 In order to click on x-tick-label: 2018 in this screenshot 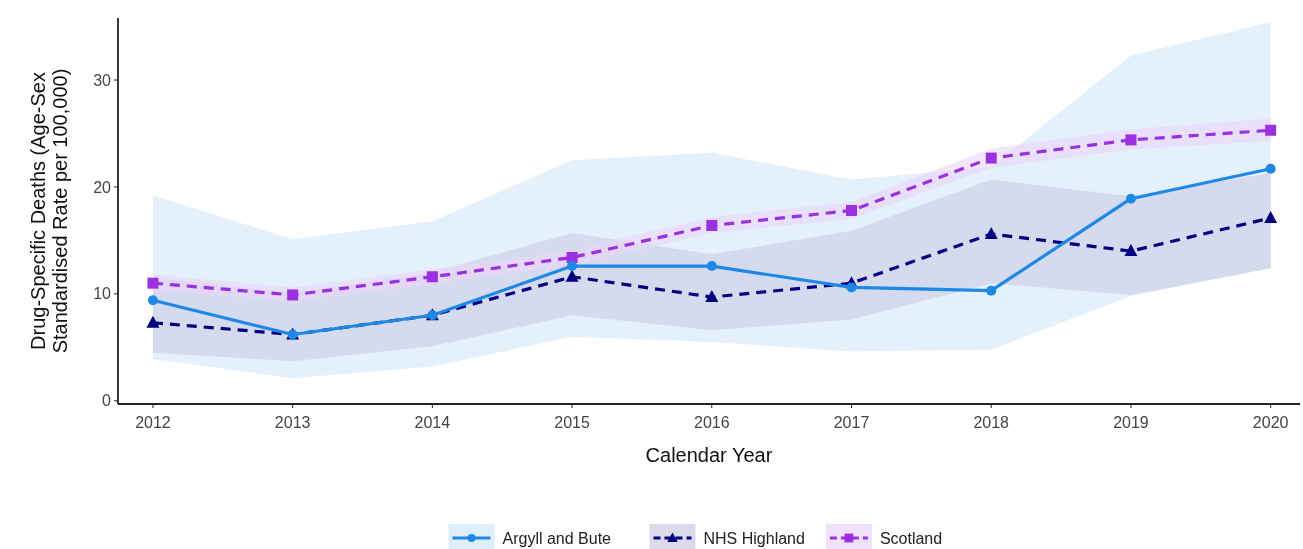, I will do `click(991, 422)`.